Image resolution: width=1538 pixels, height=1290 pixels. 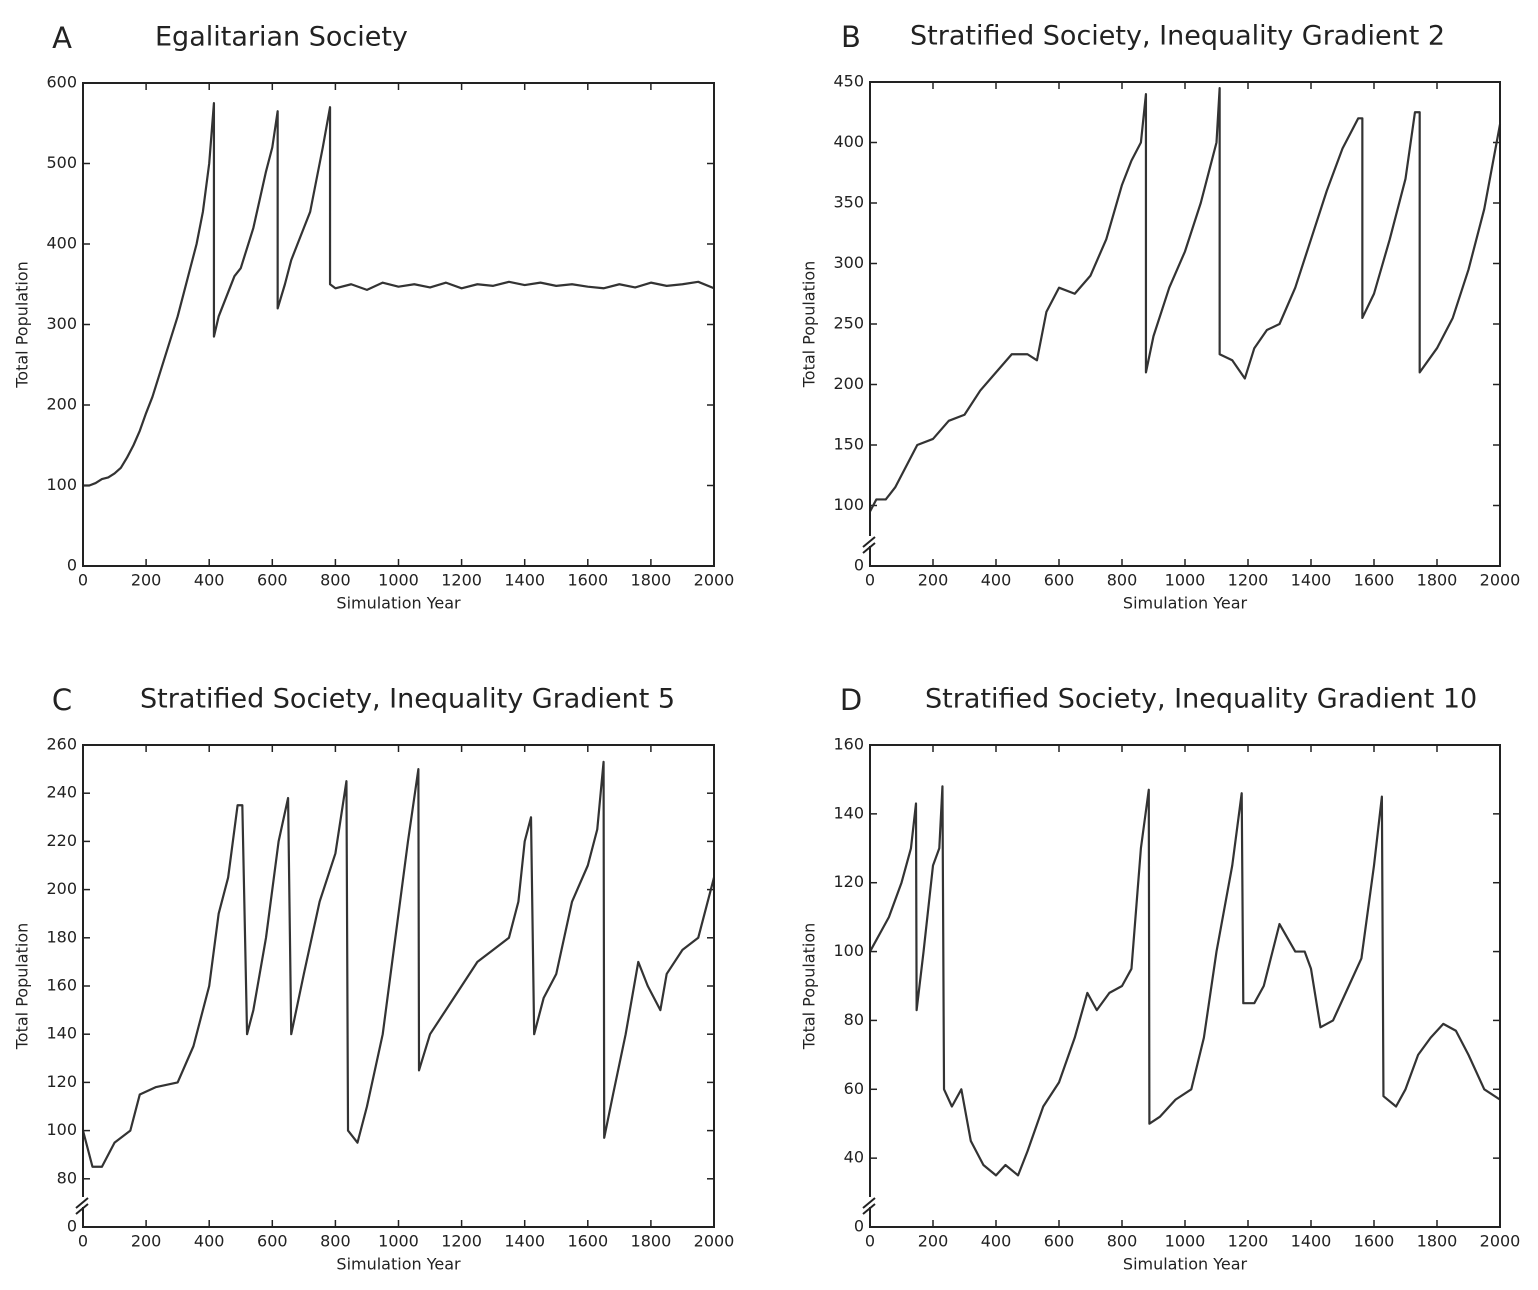 I want to click on y-tick-label: 500, so click(x=61, y=162).